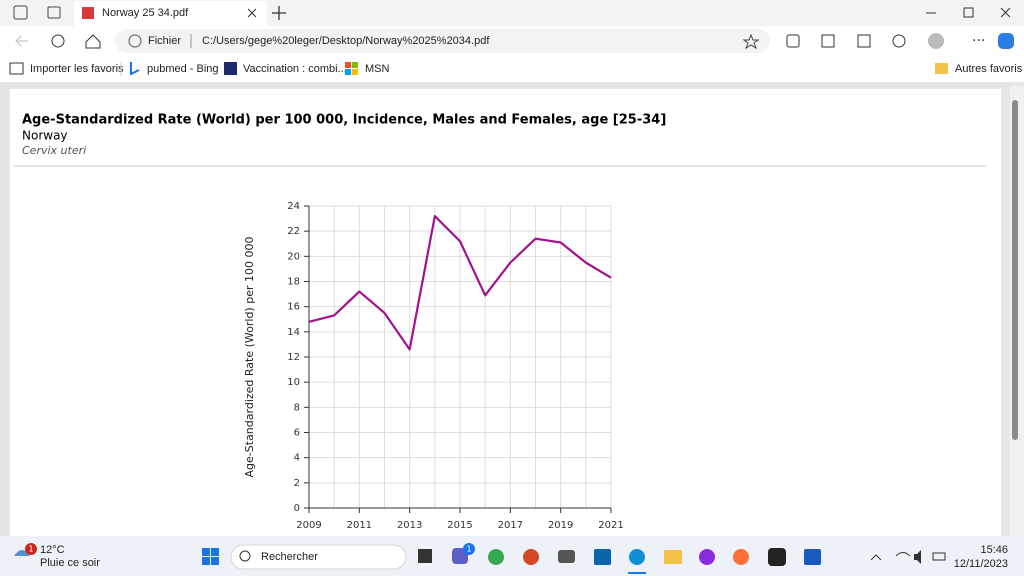 Image resolution: width=1024 pixels, height=576 pixels. Describe the element at coordinates (293, 282) in the screenshot. I see `y-tick-label: 18` at that location.